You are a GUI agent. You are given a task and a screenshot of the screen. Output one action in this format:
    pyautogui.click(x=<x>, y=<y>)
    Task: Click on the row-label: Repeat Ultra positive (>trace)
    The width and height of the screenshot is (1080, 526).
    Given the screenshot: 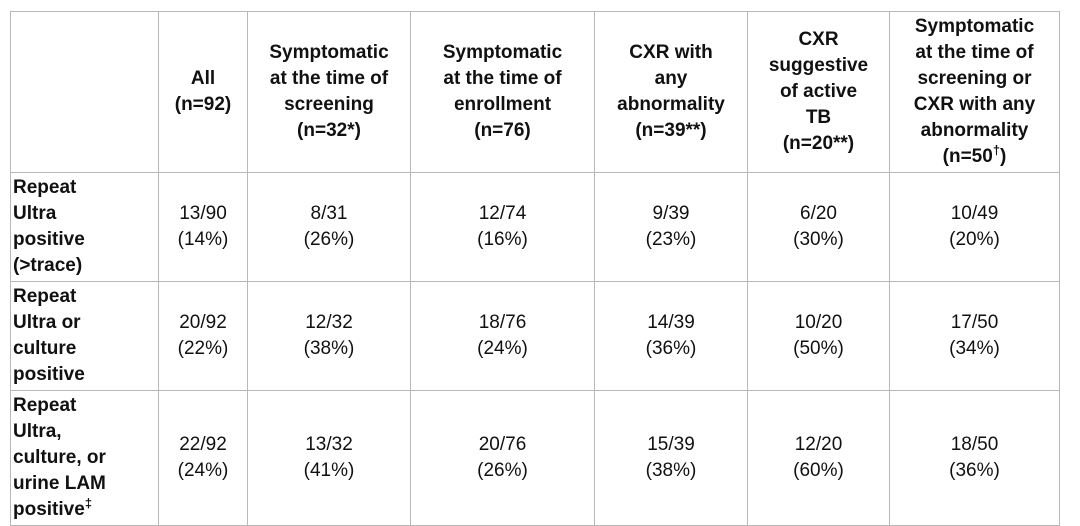 What is the action you would take?
    pyautogui.click(x=84, y=227)
    